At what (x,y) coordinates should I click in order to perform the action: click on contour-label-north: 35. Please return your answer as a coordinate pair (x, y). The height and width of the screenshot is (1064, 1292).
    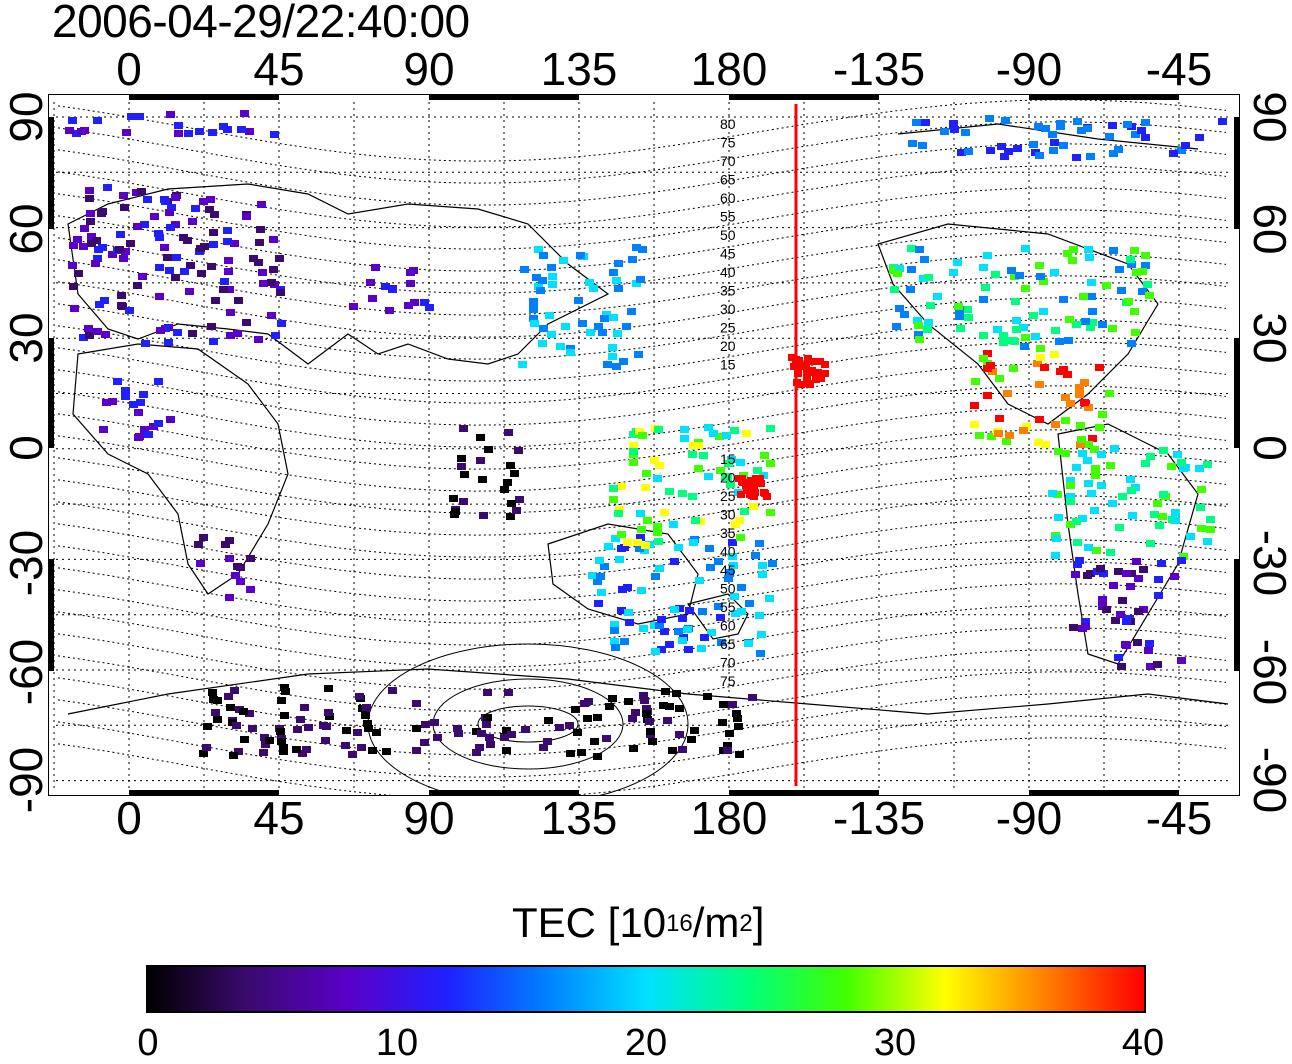
    Looking at the image, I should click on (728, 291).